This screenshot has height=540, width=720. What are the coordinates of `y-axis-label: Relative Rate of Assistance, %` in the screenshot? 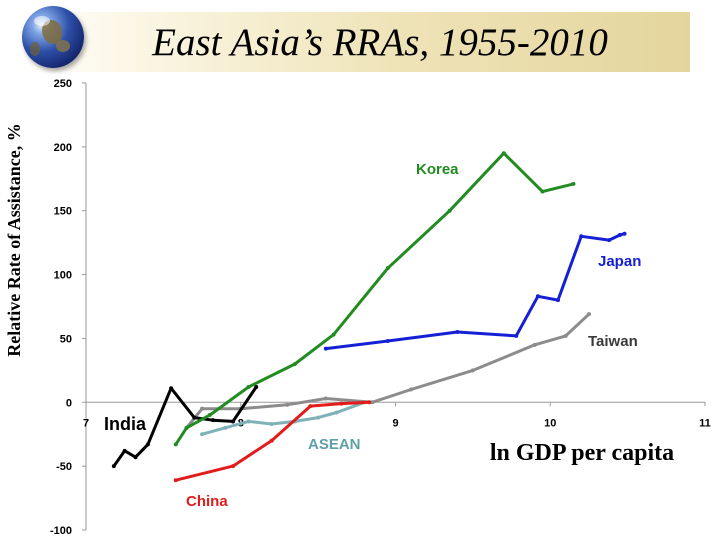 It's located at (14, 239).